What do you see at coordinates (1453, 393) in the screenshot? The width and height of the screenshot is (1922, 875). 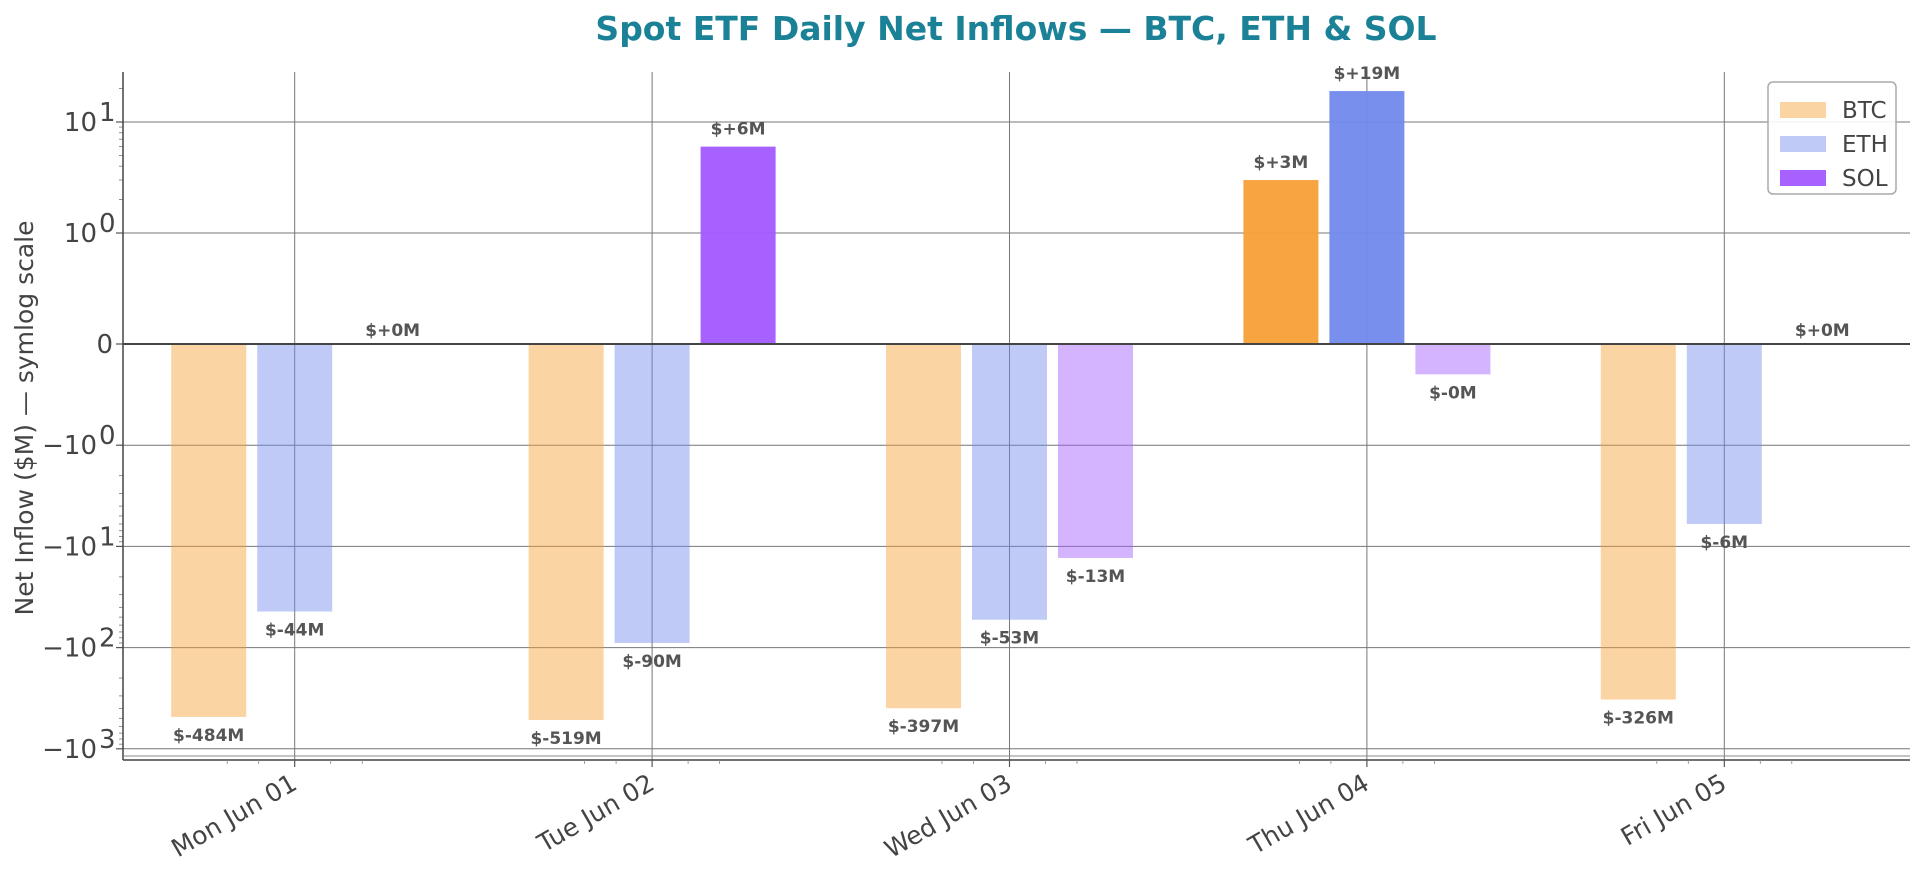 I see `data-label-sol: $-0M` at bounding box center [1453, 393].